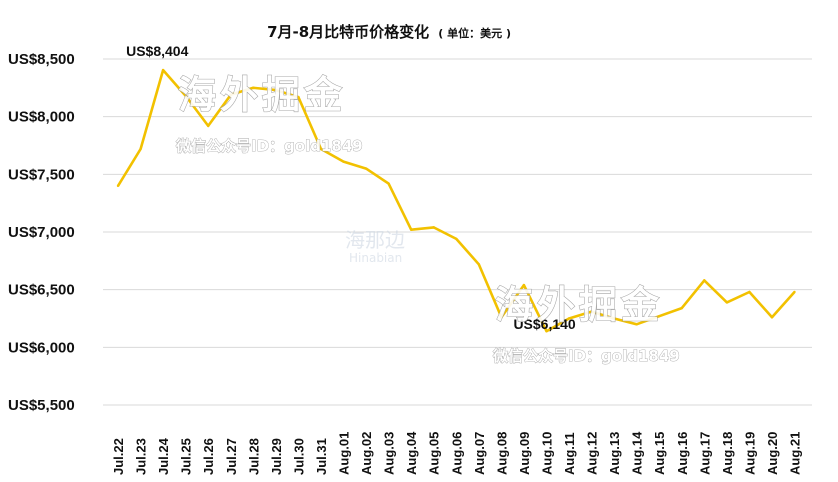  What do you see at coordinates (772, 453) in the screenshot?
I see `x-tick-label: Aug.20` at bounding box center [772, 453].